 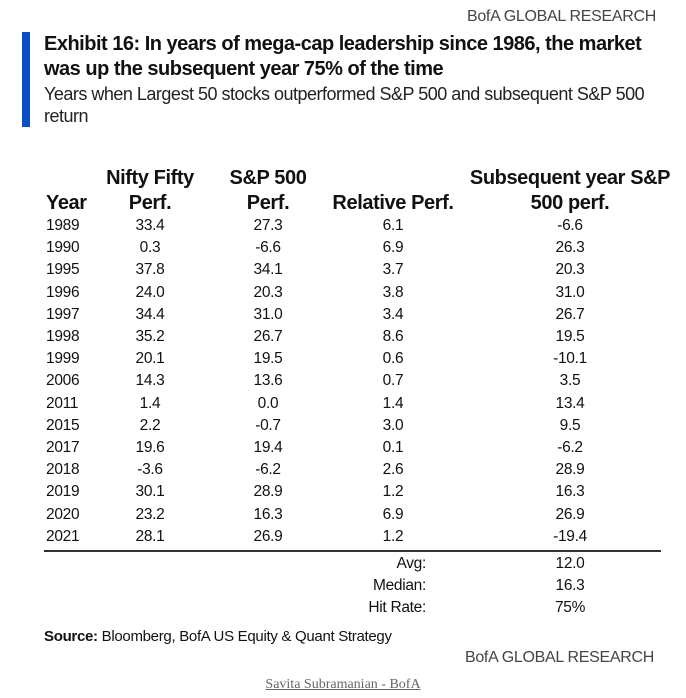 What do you see at coordinates (411, 563) in the screenshot?
I see `summary-label: Avg:` at bounding box center [411, 563].